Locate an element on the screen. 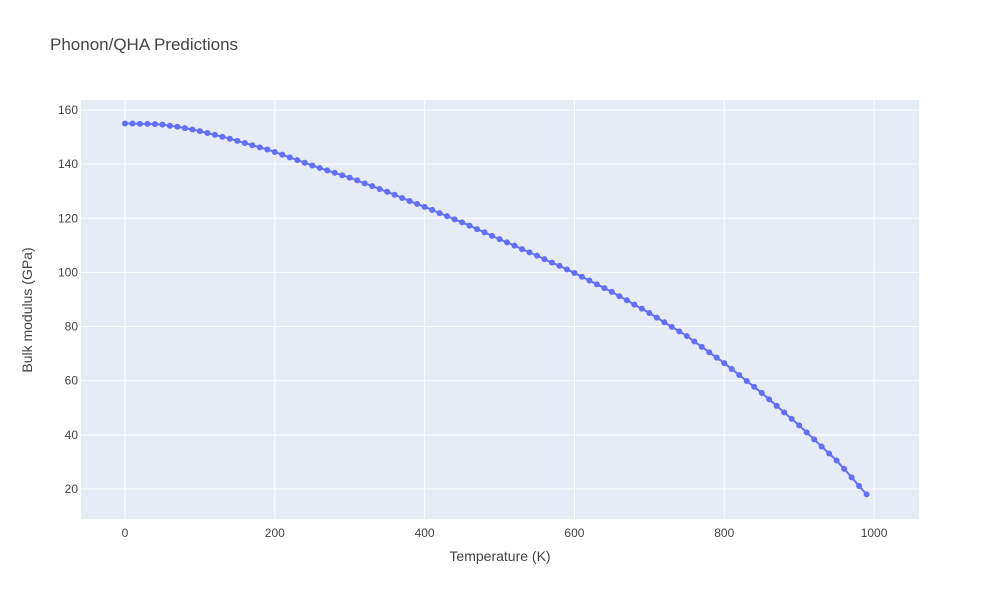 The height and width of the screenshot is (600, 1000). x-tick-label: 800 is located at coordinates (724, 533).